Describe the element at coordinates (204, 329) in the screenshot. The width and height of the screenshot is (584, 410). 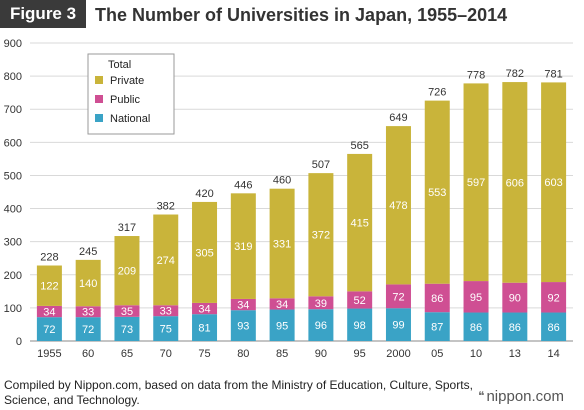
I see `data-label-national: 81` at that location.